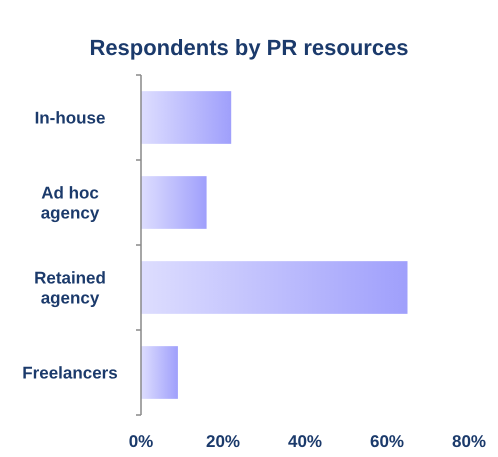 The width and height of the screenshot is (498, 457). I want to click on chart-title: Respondents by PR resources, so click(249, 47).